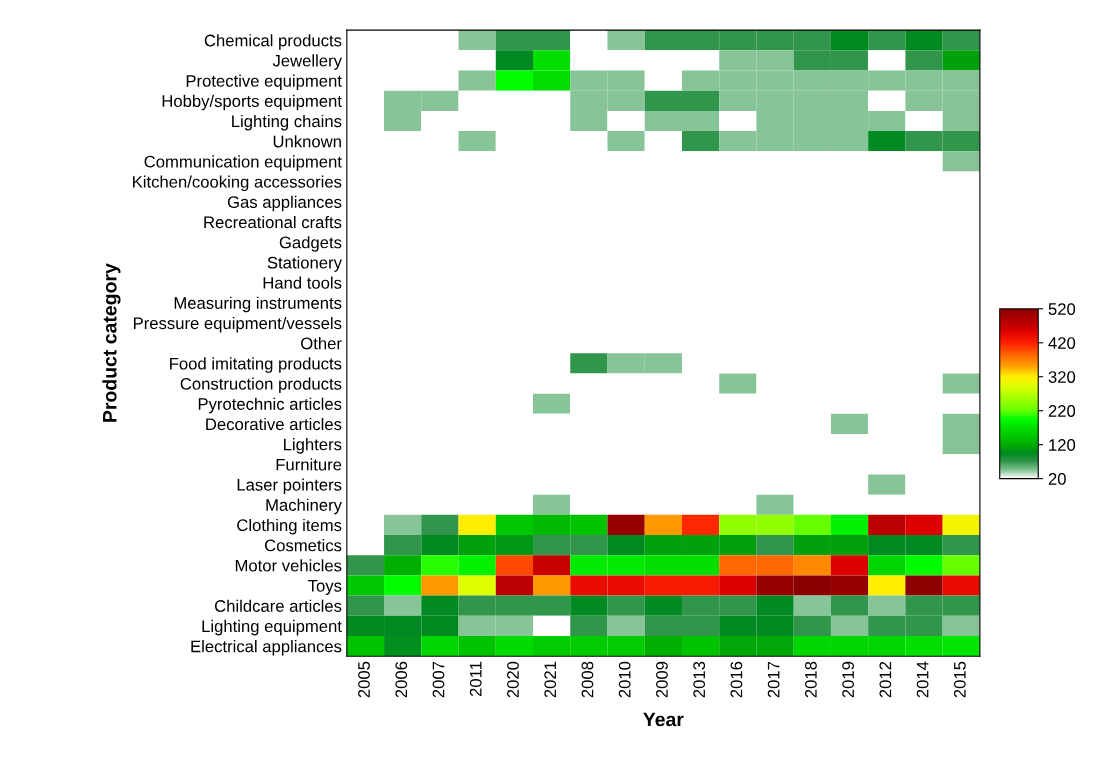 The height and width of the screenshot is (772, 1101). I want to click on y-tick-label: Lighters, so click(313, 446).